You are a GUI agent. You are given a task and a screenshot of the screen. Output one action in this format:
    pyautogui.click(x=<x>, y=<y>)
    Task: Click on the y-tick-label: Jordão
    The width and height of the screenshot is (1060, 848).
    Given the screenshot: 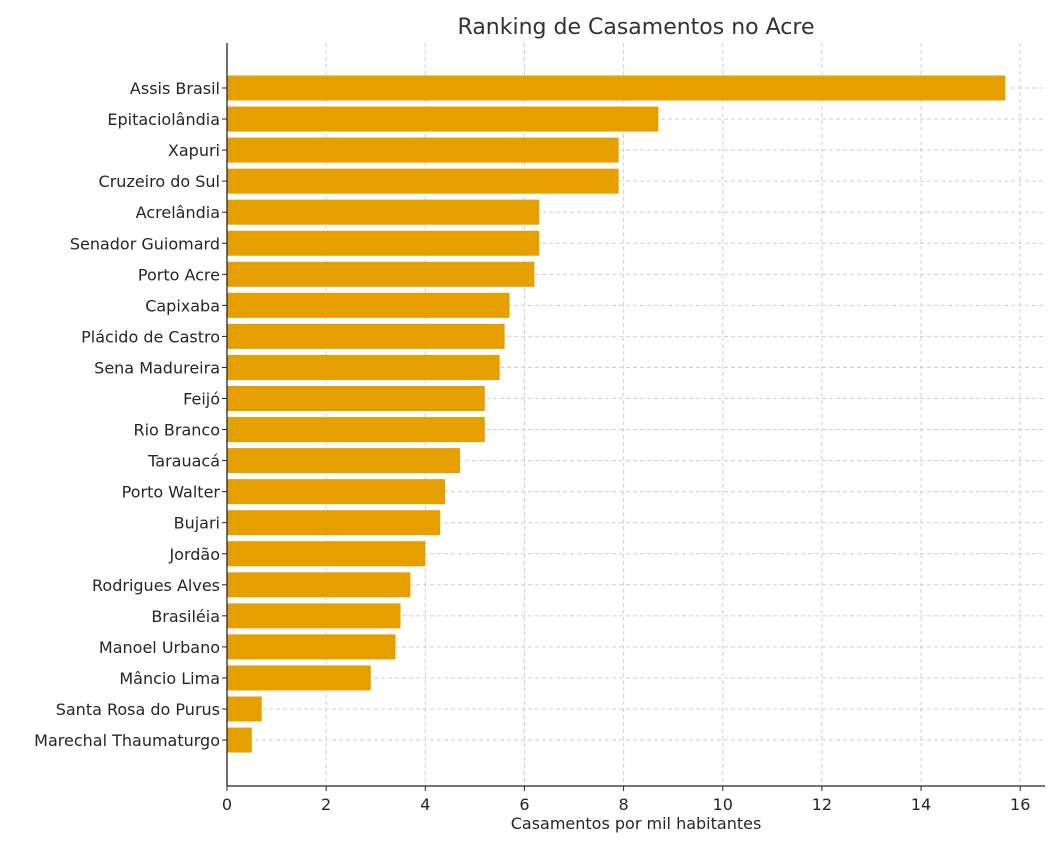 What is the action you would take?
    pyautogui.click(x=194, y=554)
    